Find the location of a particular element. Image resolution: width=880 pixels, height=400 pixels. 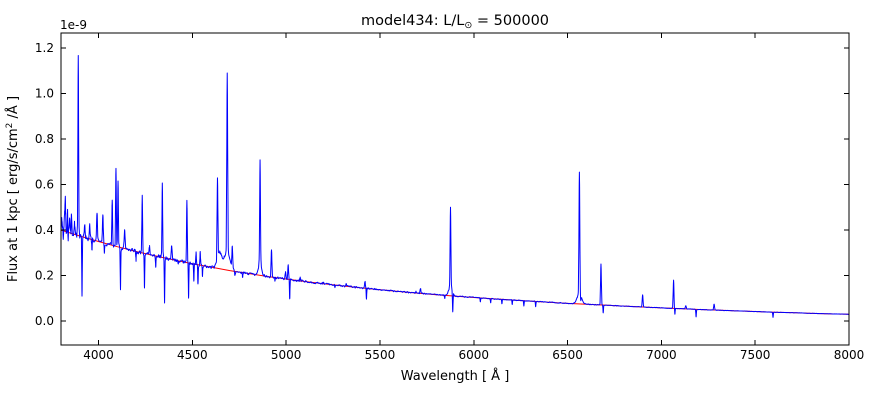

y-label-superscript: 2 is located at coordinates (10, 126).